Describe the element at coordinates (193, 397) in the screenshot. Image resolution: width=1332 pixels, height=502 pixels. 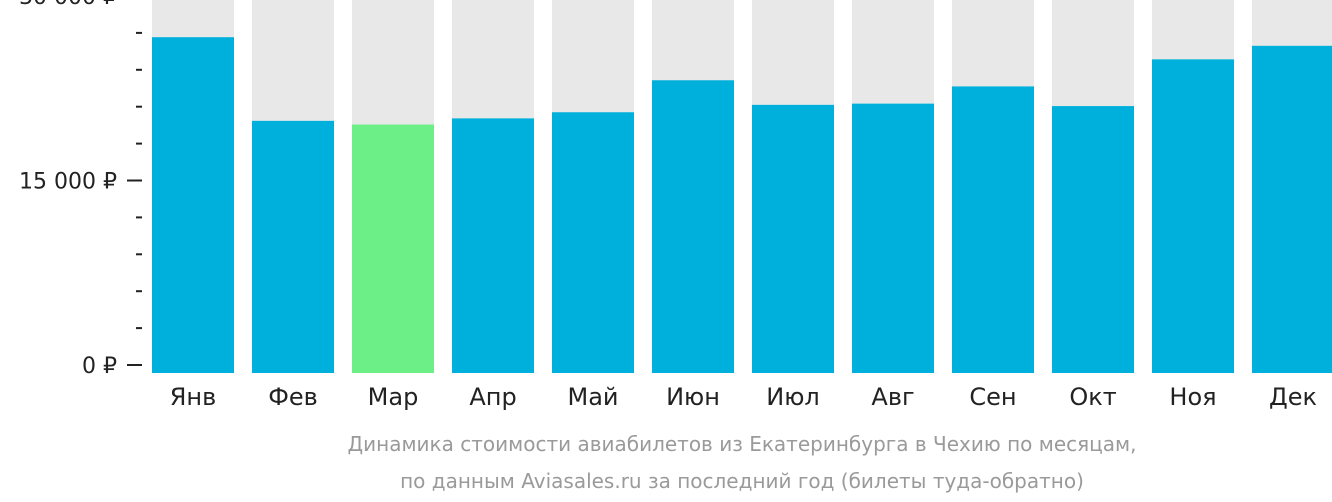
I see `x-tick-label: Янв` at that location.